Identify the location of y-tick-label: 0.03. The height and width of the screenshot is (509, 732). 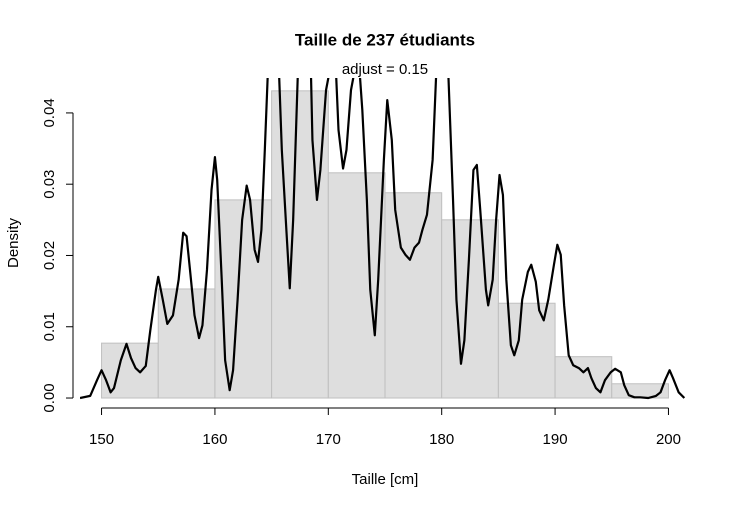
(49, 184).